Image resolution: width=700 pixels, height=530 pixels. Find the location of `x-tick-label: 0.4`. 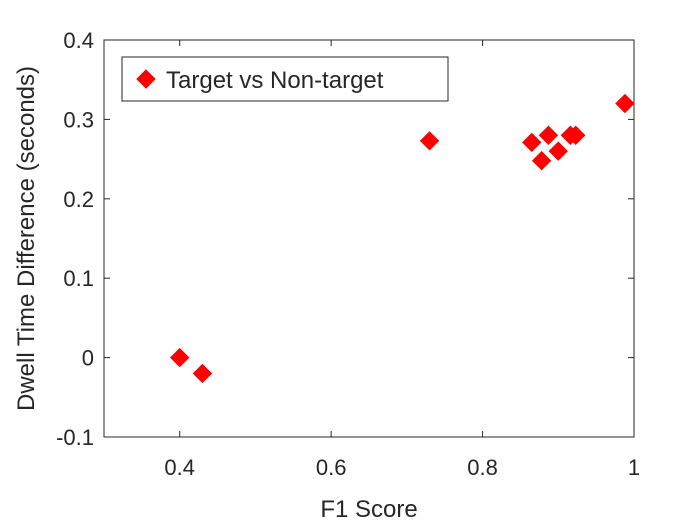

x-tick-label: 0.4 is located at coordinates (179, 467).